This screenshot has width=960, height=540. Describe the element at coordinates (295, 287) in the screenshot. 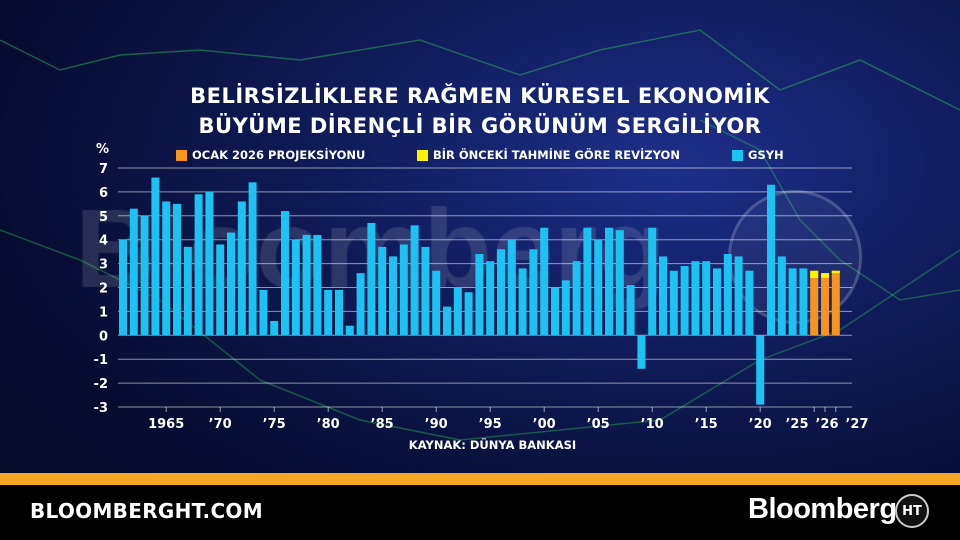

I see `bar-gdp-1977` at that location.